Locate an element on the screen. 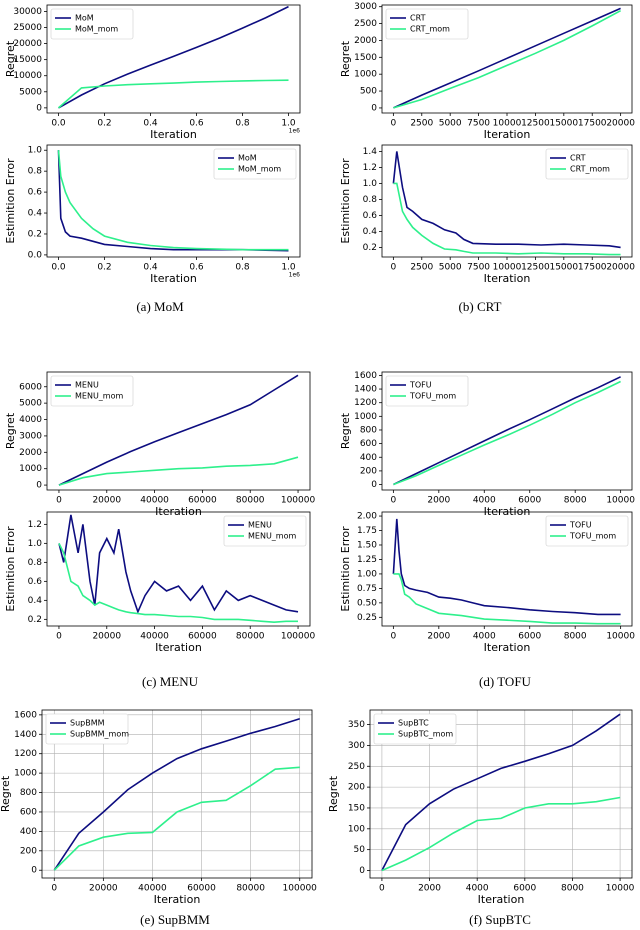 This screenshot has width=640, height=930. x-tick-label: 8000 is located at coordinates (575, 501).